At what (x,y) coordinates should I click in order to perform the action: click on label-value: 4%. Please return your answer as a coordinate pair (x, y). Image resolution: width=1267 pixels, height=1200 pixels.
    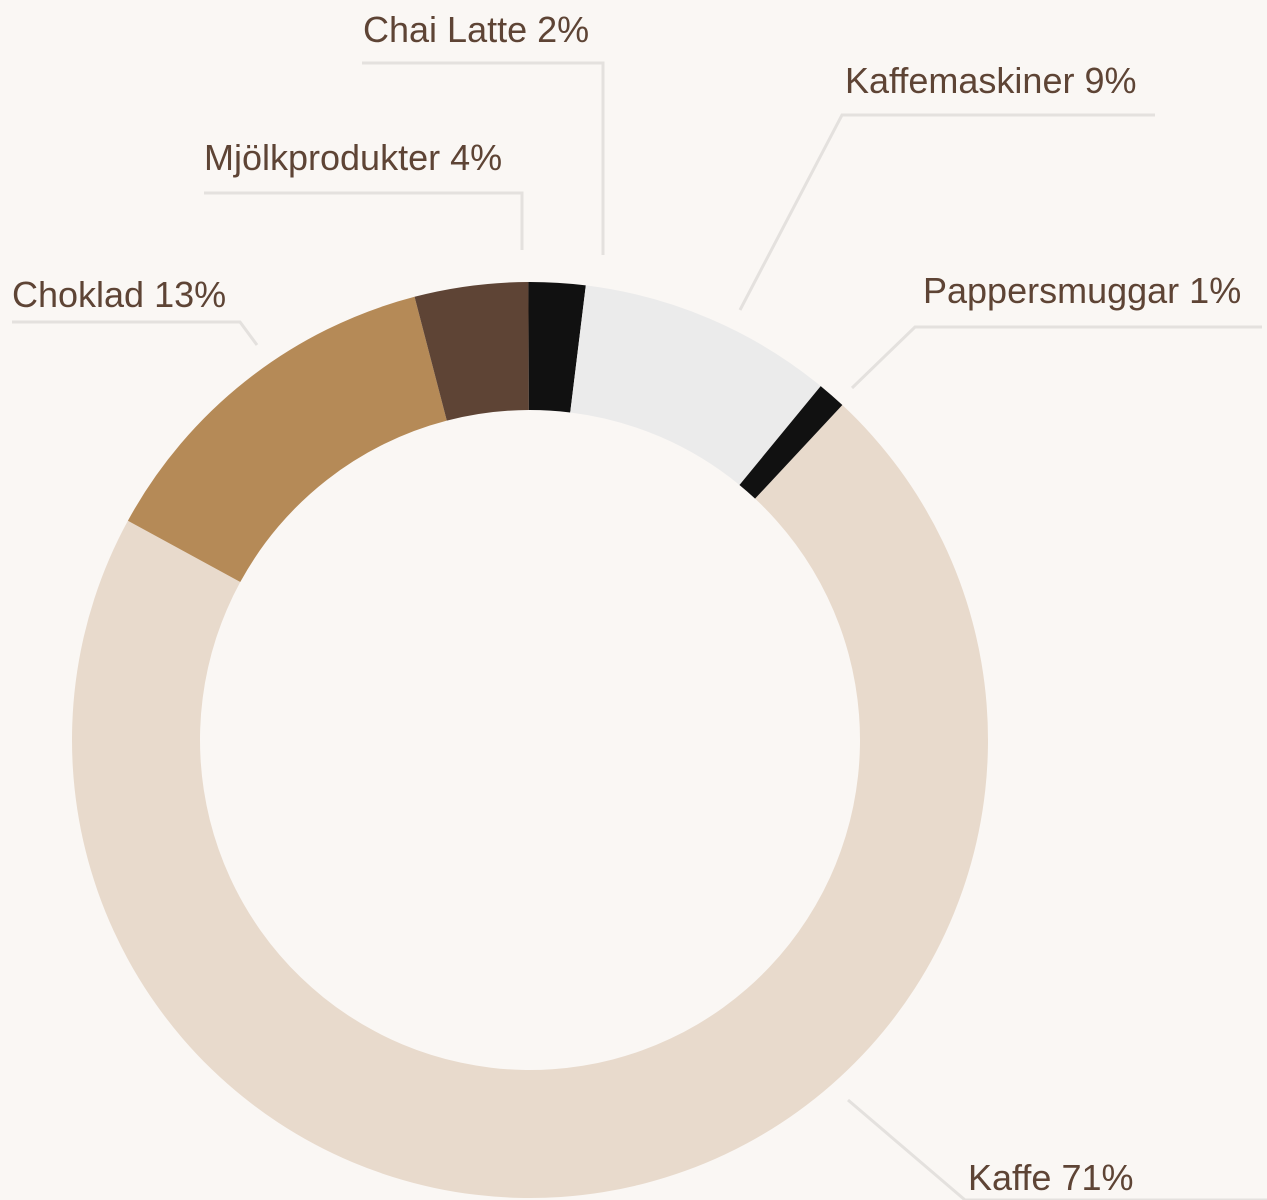
    Looking at the image, I should click on (476, 157).